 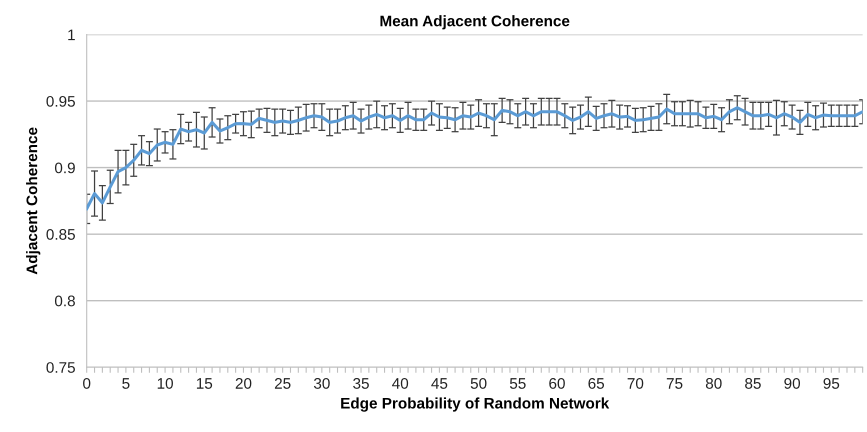 I want to click on x-tick-label: 55, so click(x=518, y=383).